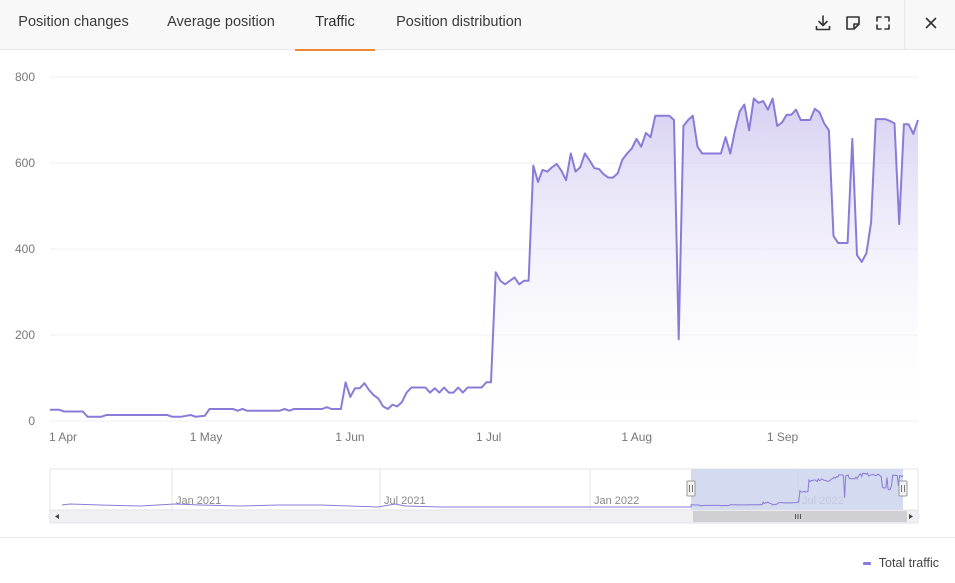 This screenshot has width=955, height=583. What do you see at coordinates (931, 23) in the screenshot?
I see `close-icon` at bounding box center [931, 23].